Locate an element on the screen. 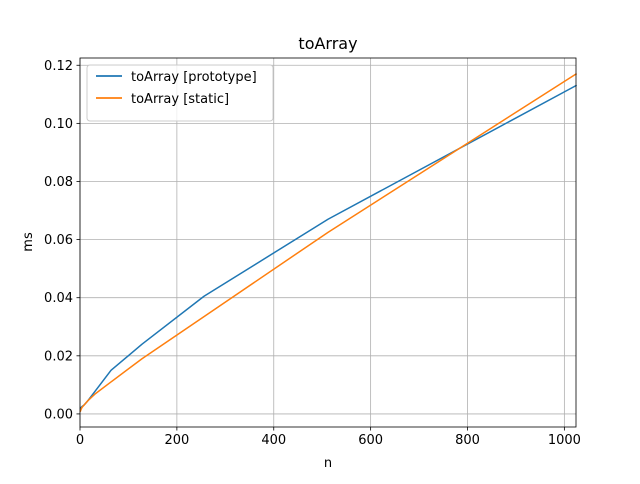 Image resolution: width=640 pixels, height=484 pixels. y-tick-label-0: 0.00 is located at coordinates (58, 414).